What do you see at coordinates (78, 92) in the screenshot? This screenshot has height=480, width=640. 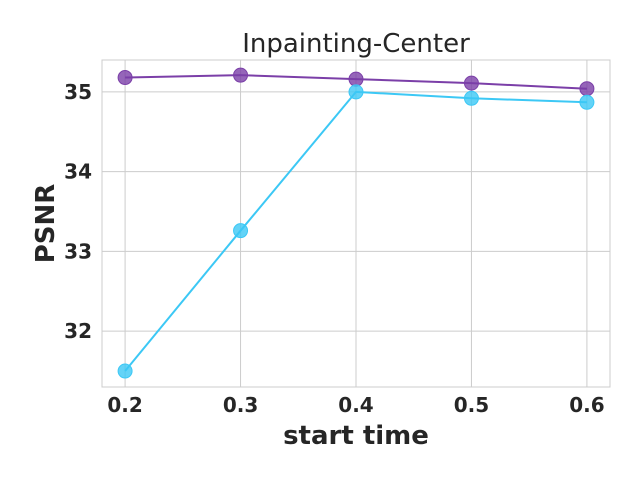 I see `y-tick-label: 35` at bounding box center [78, 92].